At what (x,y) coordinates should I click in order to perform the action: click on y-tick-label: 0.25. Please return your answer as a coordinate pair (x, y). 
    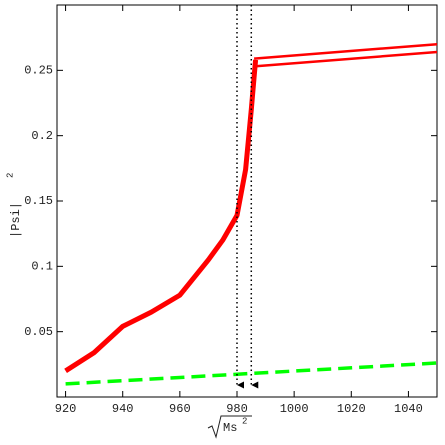
    Looking at the image, I should click on (38, 71).